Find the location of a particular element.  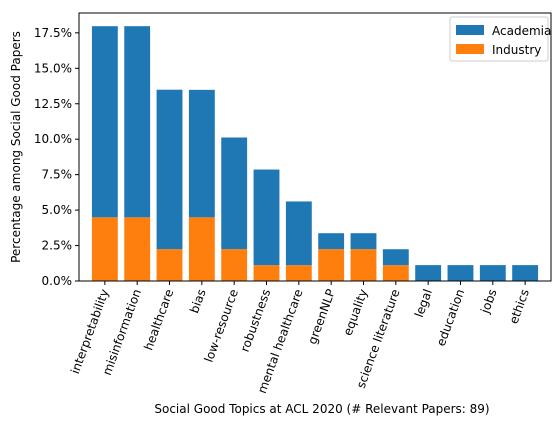

x-tick-label: robustness is located at coordinates (256, 320).